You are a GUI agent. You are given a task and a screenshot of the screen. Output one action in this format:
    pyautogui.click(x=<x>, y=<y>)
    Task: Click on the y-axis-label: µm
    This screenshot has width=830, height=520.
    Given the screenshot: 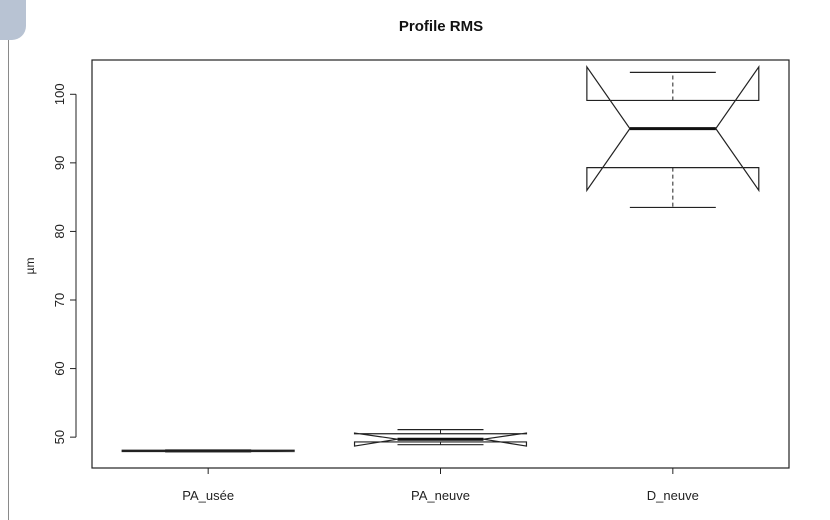 What is the action you would take?
    pyautogui.click(x=30, y=266)
    